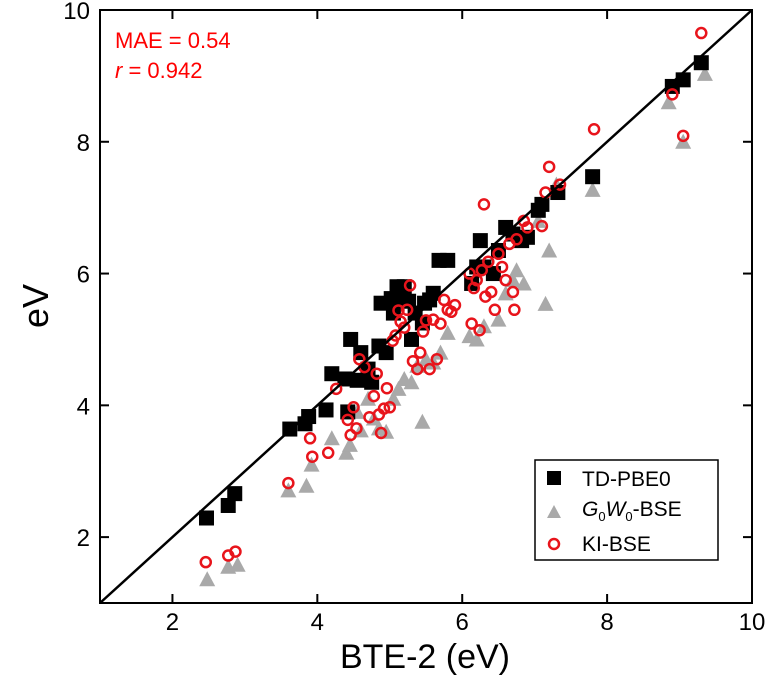 The width and height of the screenshot is (770, 681). I want to click on legend: TD-PBE0 G0W0-BSE KI-BSE, so click(626, 510).